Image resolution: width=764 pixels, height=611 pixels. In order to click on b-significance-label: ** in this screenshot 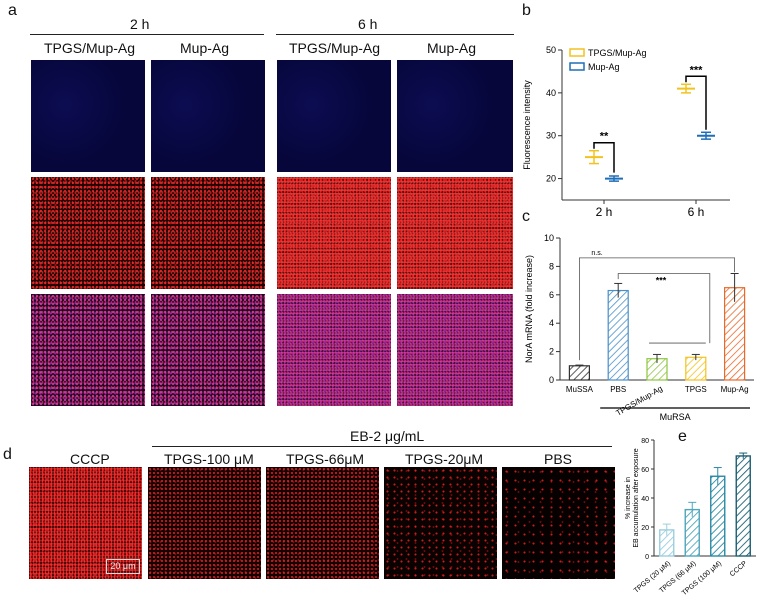, I will do `click(604, 137)`.